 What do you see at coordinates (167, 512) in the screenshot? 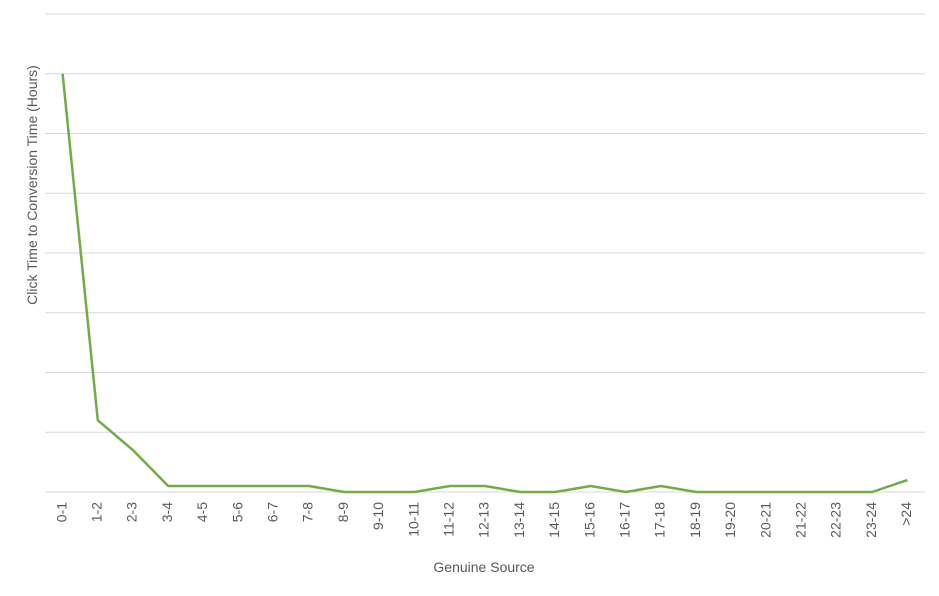
I see `x-tick-label: 3-4` at bounding box center [167, 512].